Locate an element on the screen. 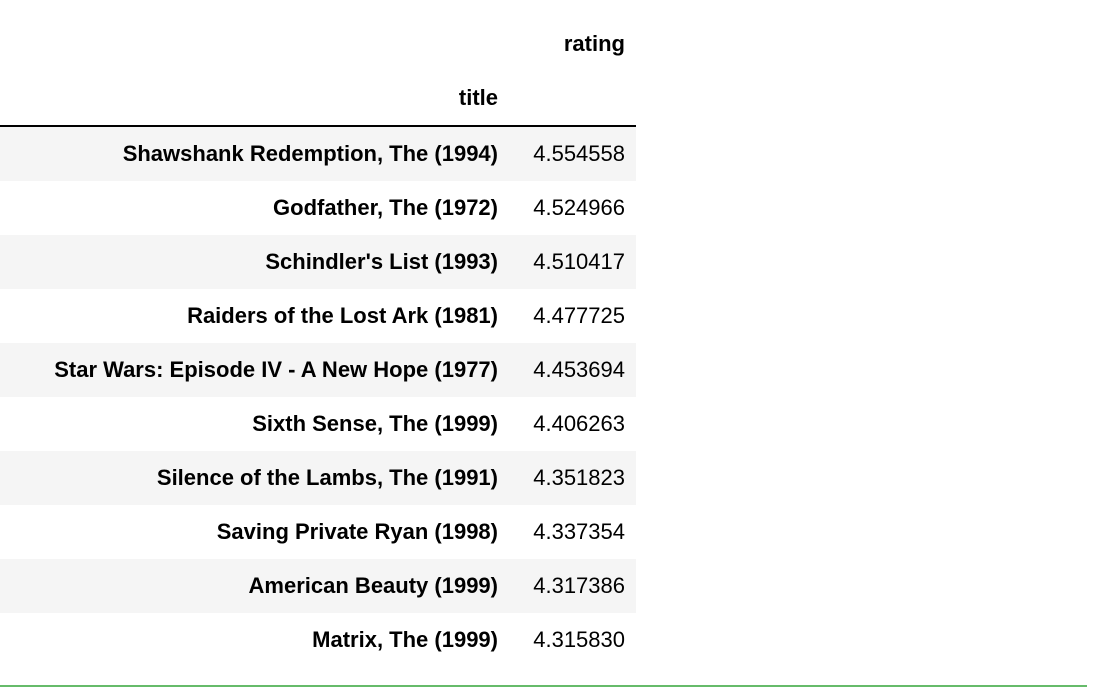 Image resolution: width=1096 pixels, height=700 pixels. row-title: Godfather, The (1972) is located at coordinates (385, 207).